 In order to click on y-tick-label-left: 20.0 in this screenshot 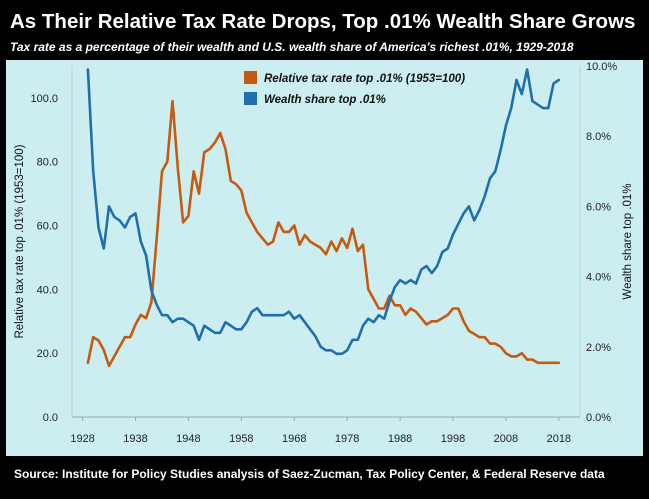, I will do `click(47, 354)`.